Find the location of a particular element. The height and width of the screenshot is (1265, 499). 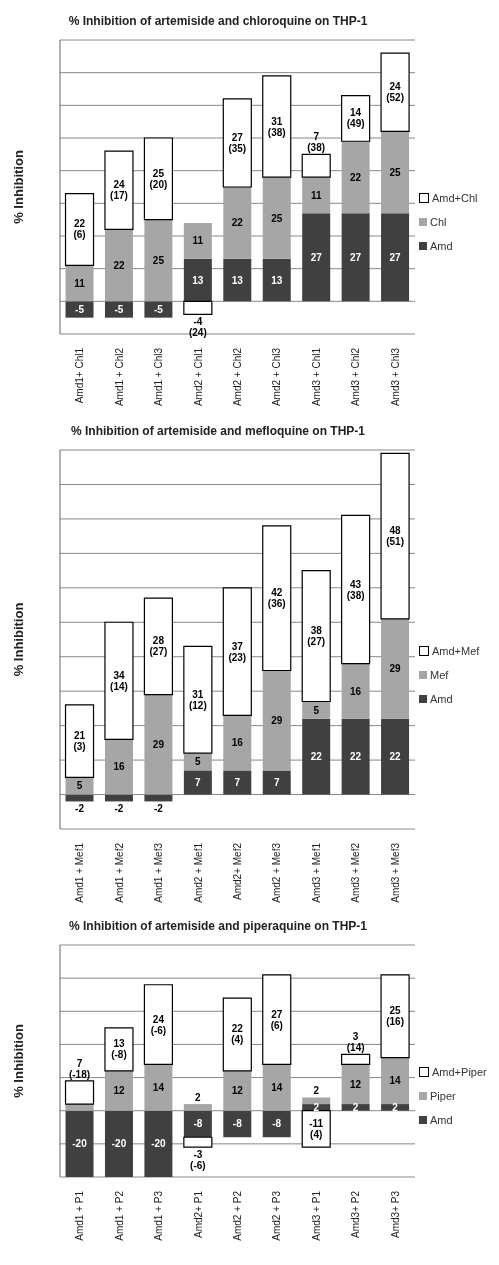

x-tick-label: Amd3 + P1 is located at coordinates (316, 1215).